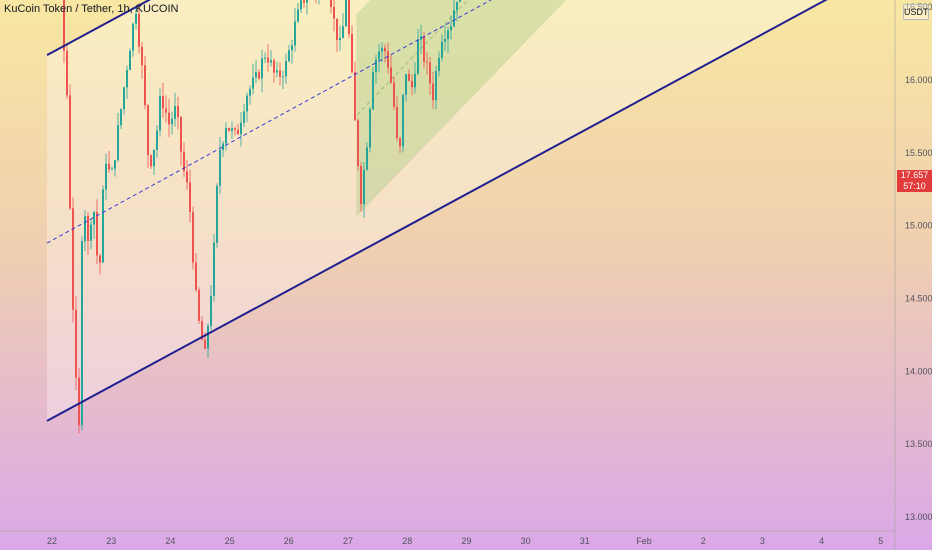 This screenshot has height=550, width=932. I want to click on time-tick-label: 28, so click(407, 541).